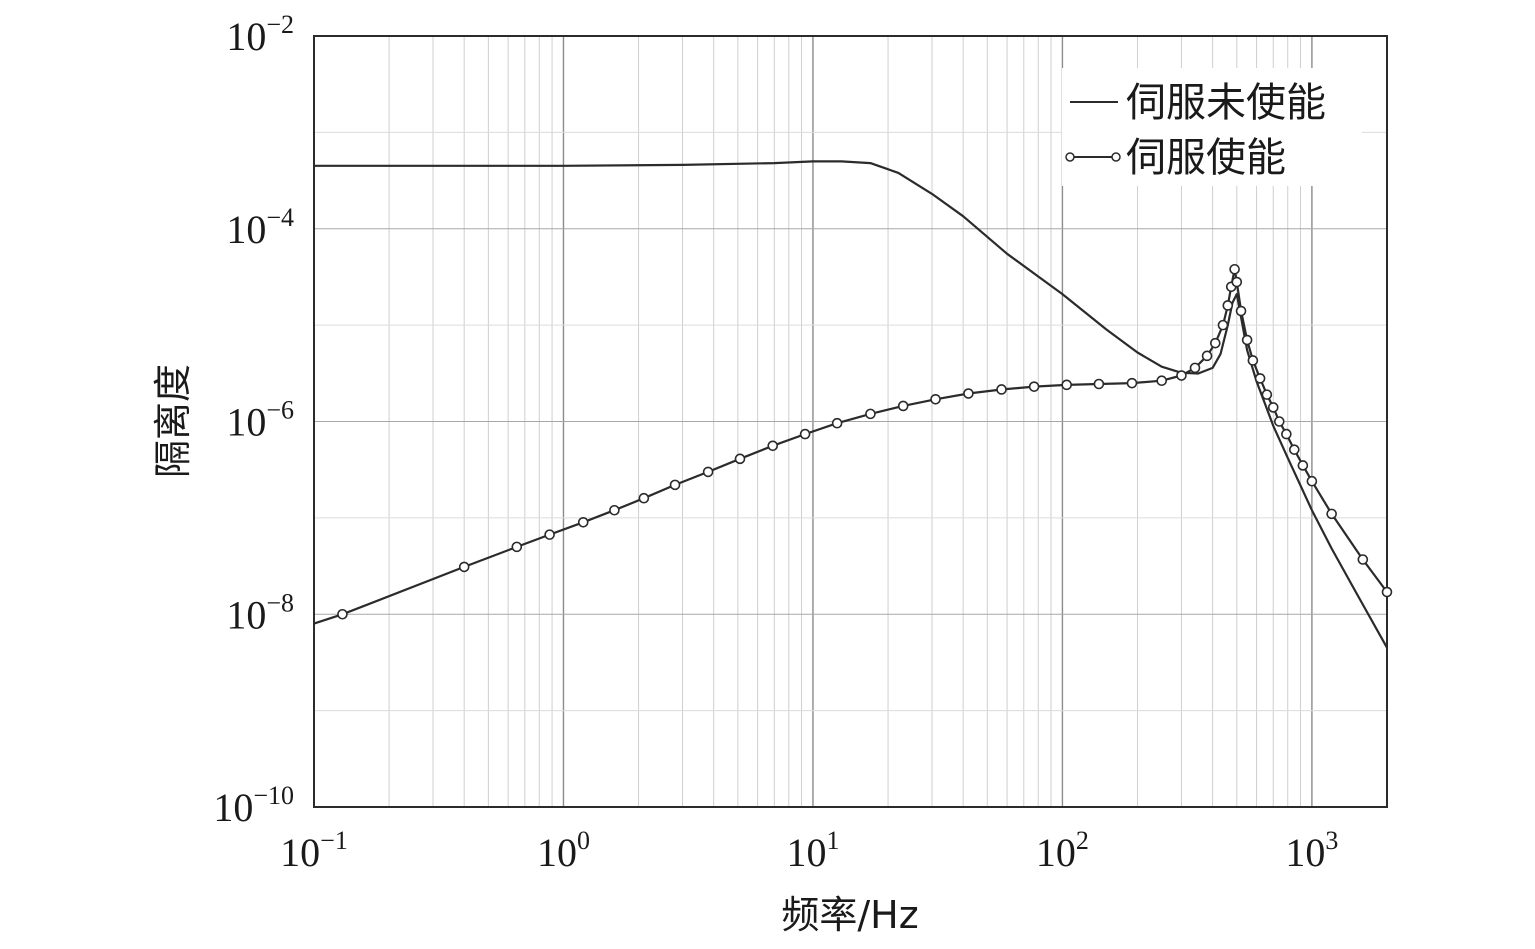  I want to click on legend-label-servo-disabled: 伺服未使能, so click(1226, 103).